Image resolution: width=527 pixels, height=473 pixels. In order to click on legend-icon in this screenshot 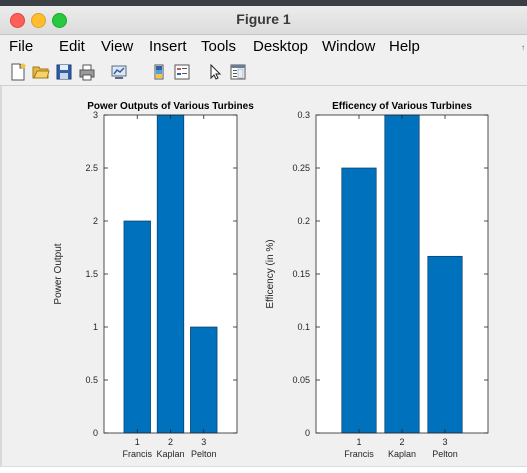, I will do `click(182, 72)`.